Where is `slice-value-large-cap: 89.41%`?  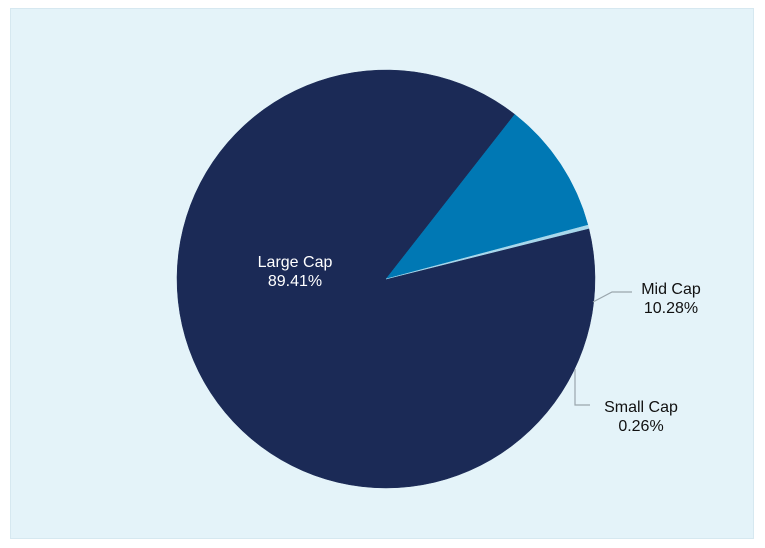 slice-value-large-cap: 89.41% is located at coordinates (295, 281).